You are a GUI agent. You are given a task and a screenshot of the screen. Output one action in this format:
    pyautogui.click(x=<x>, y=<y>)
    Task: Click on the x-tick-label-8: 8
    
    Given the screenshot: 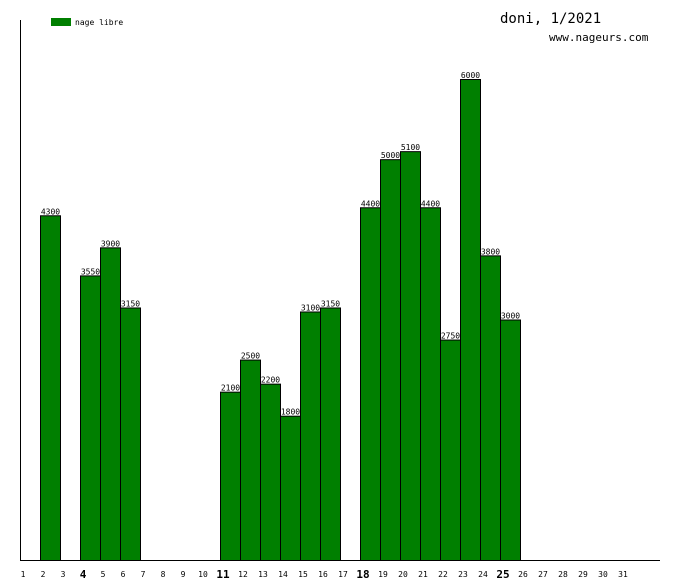 What is the action you would take?
    pyautogui.click(x=163, y=574)
    